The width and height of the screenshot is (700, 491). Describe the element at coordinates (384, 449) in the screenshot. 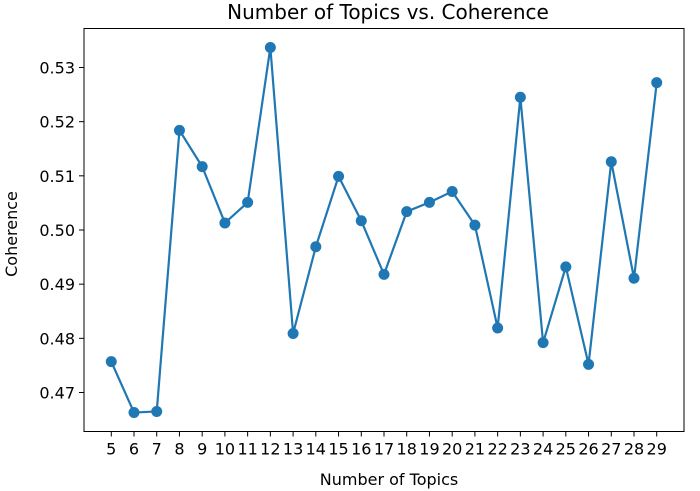

I see `x-tick-label: 17` at that location.